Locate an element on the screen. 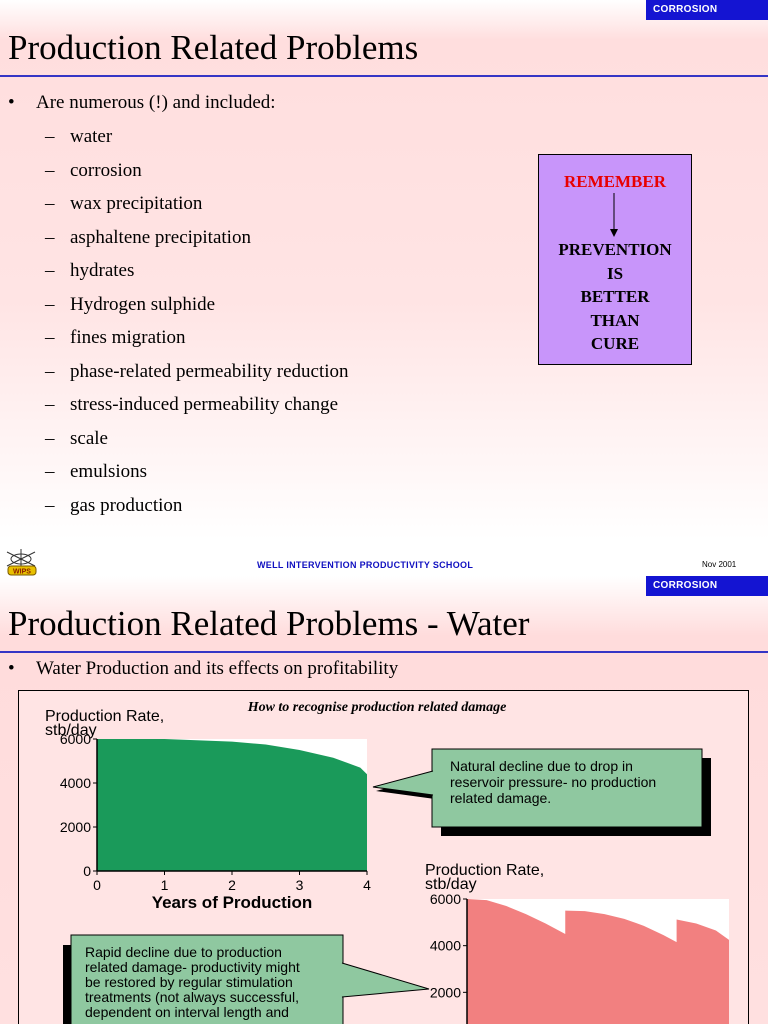 The width and height of the screenshot is (768, 1024). list-item: – emulsions is located at coordinates (96, 471).